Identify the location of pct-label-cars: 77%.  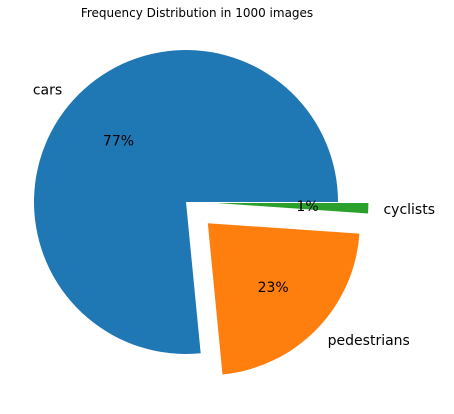
(118, 142).